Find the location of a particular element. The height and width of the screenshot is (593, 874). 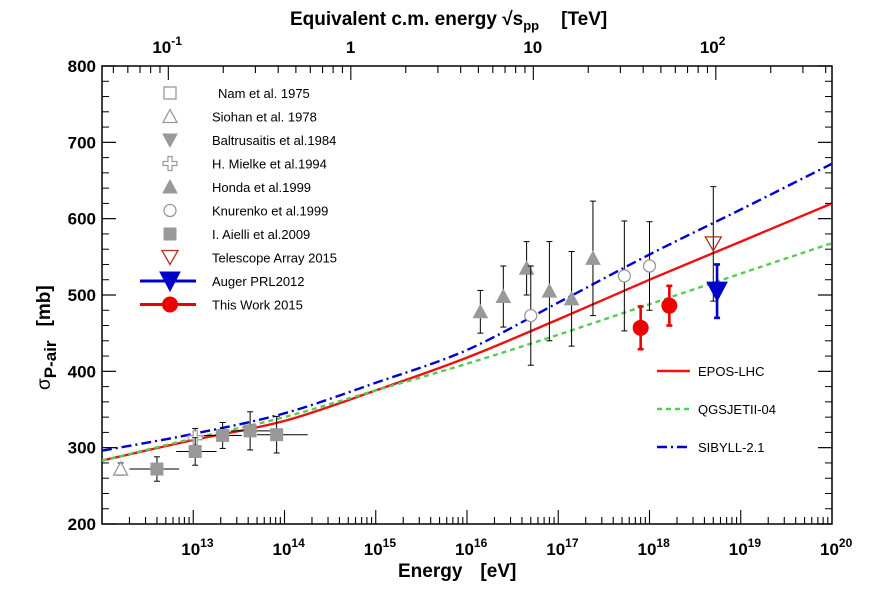

x-tick-label: 1019 is located at coordinates (745, 547).